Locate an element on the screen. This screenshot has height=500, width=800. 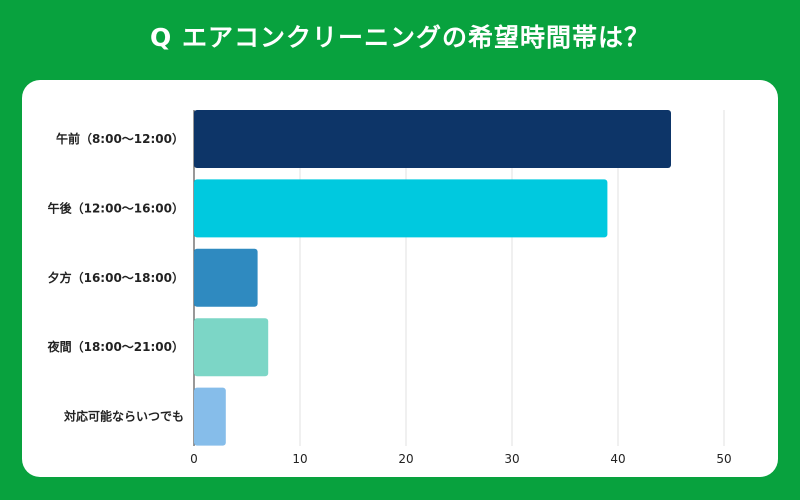
category-label: 夜間（18:00～21:00） is located at coordinates (115, 346).